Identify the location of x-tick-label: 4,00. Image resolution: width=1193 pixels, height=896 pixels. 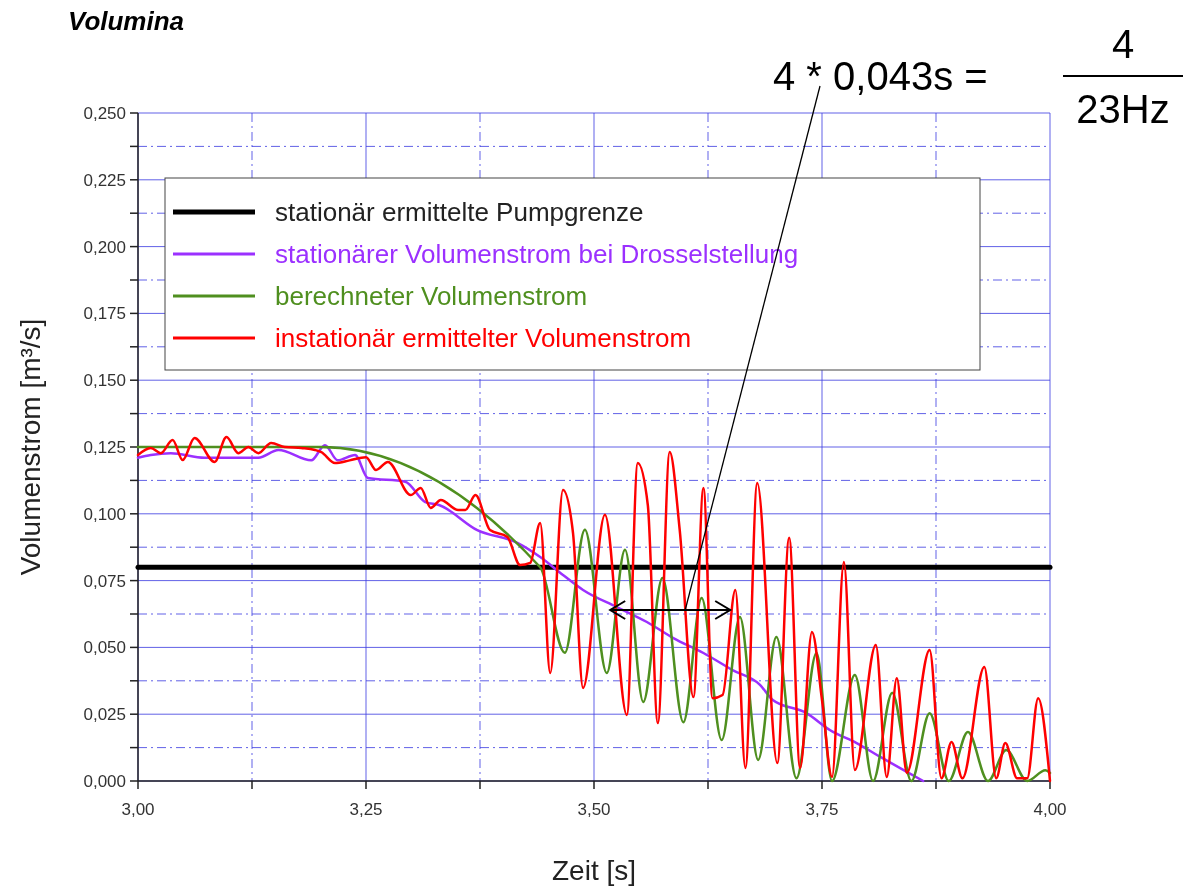
(1050, 809).